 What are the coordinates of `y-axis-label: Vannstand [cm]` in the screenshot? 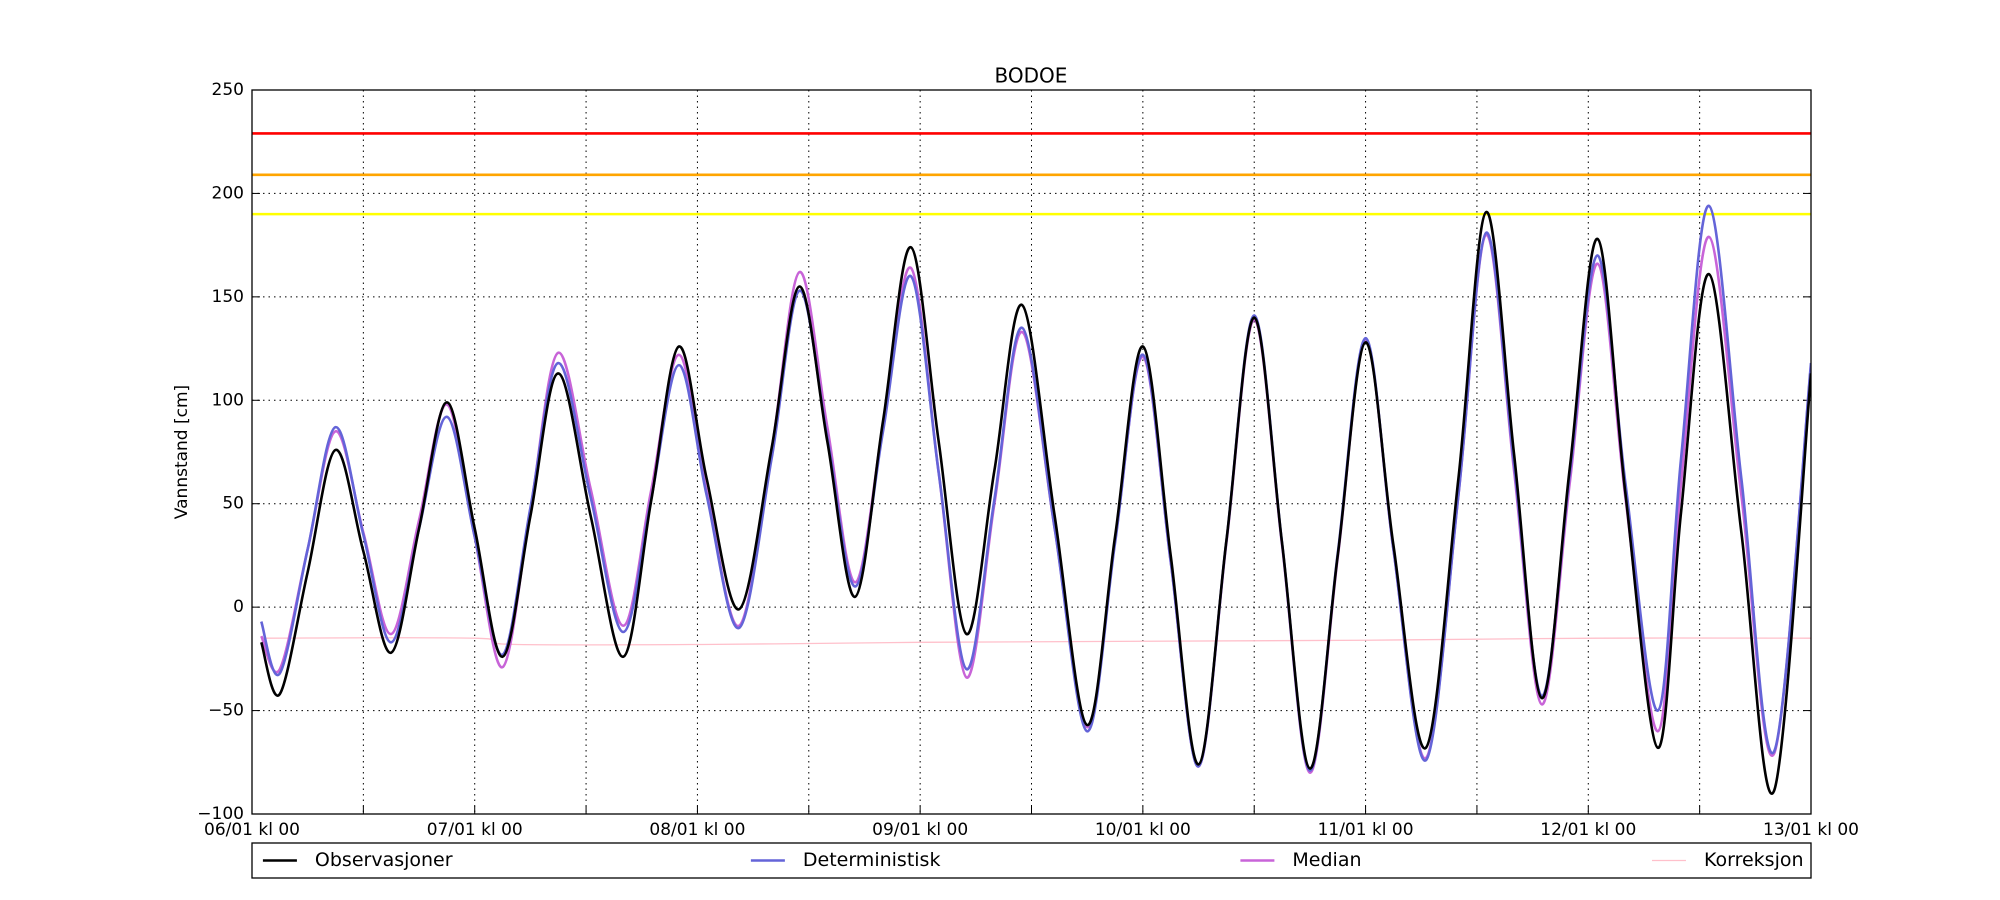 It's located at (182, 452).